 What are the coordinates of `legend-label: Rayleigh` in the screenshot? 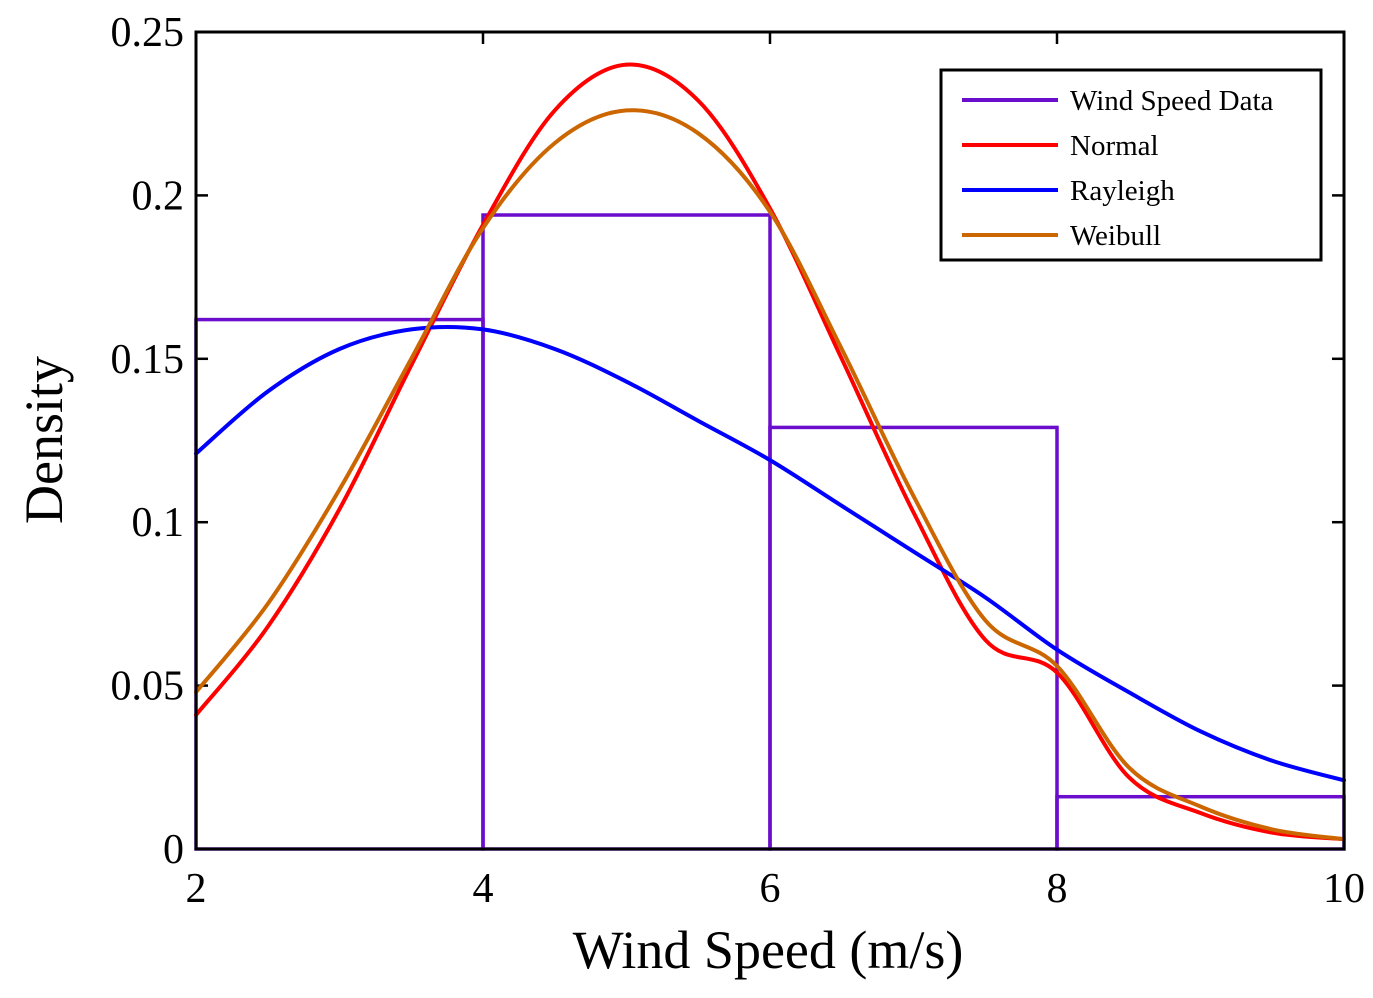 It's located at (1122, 191).